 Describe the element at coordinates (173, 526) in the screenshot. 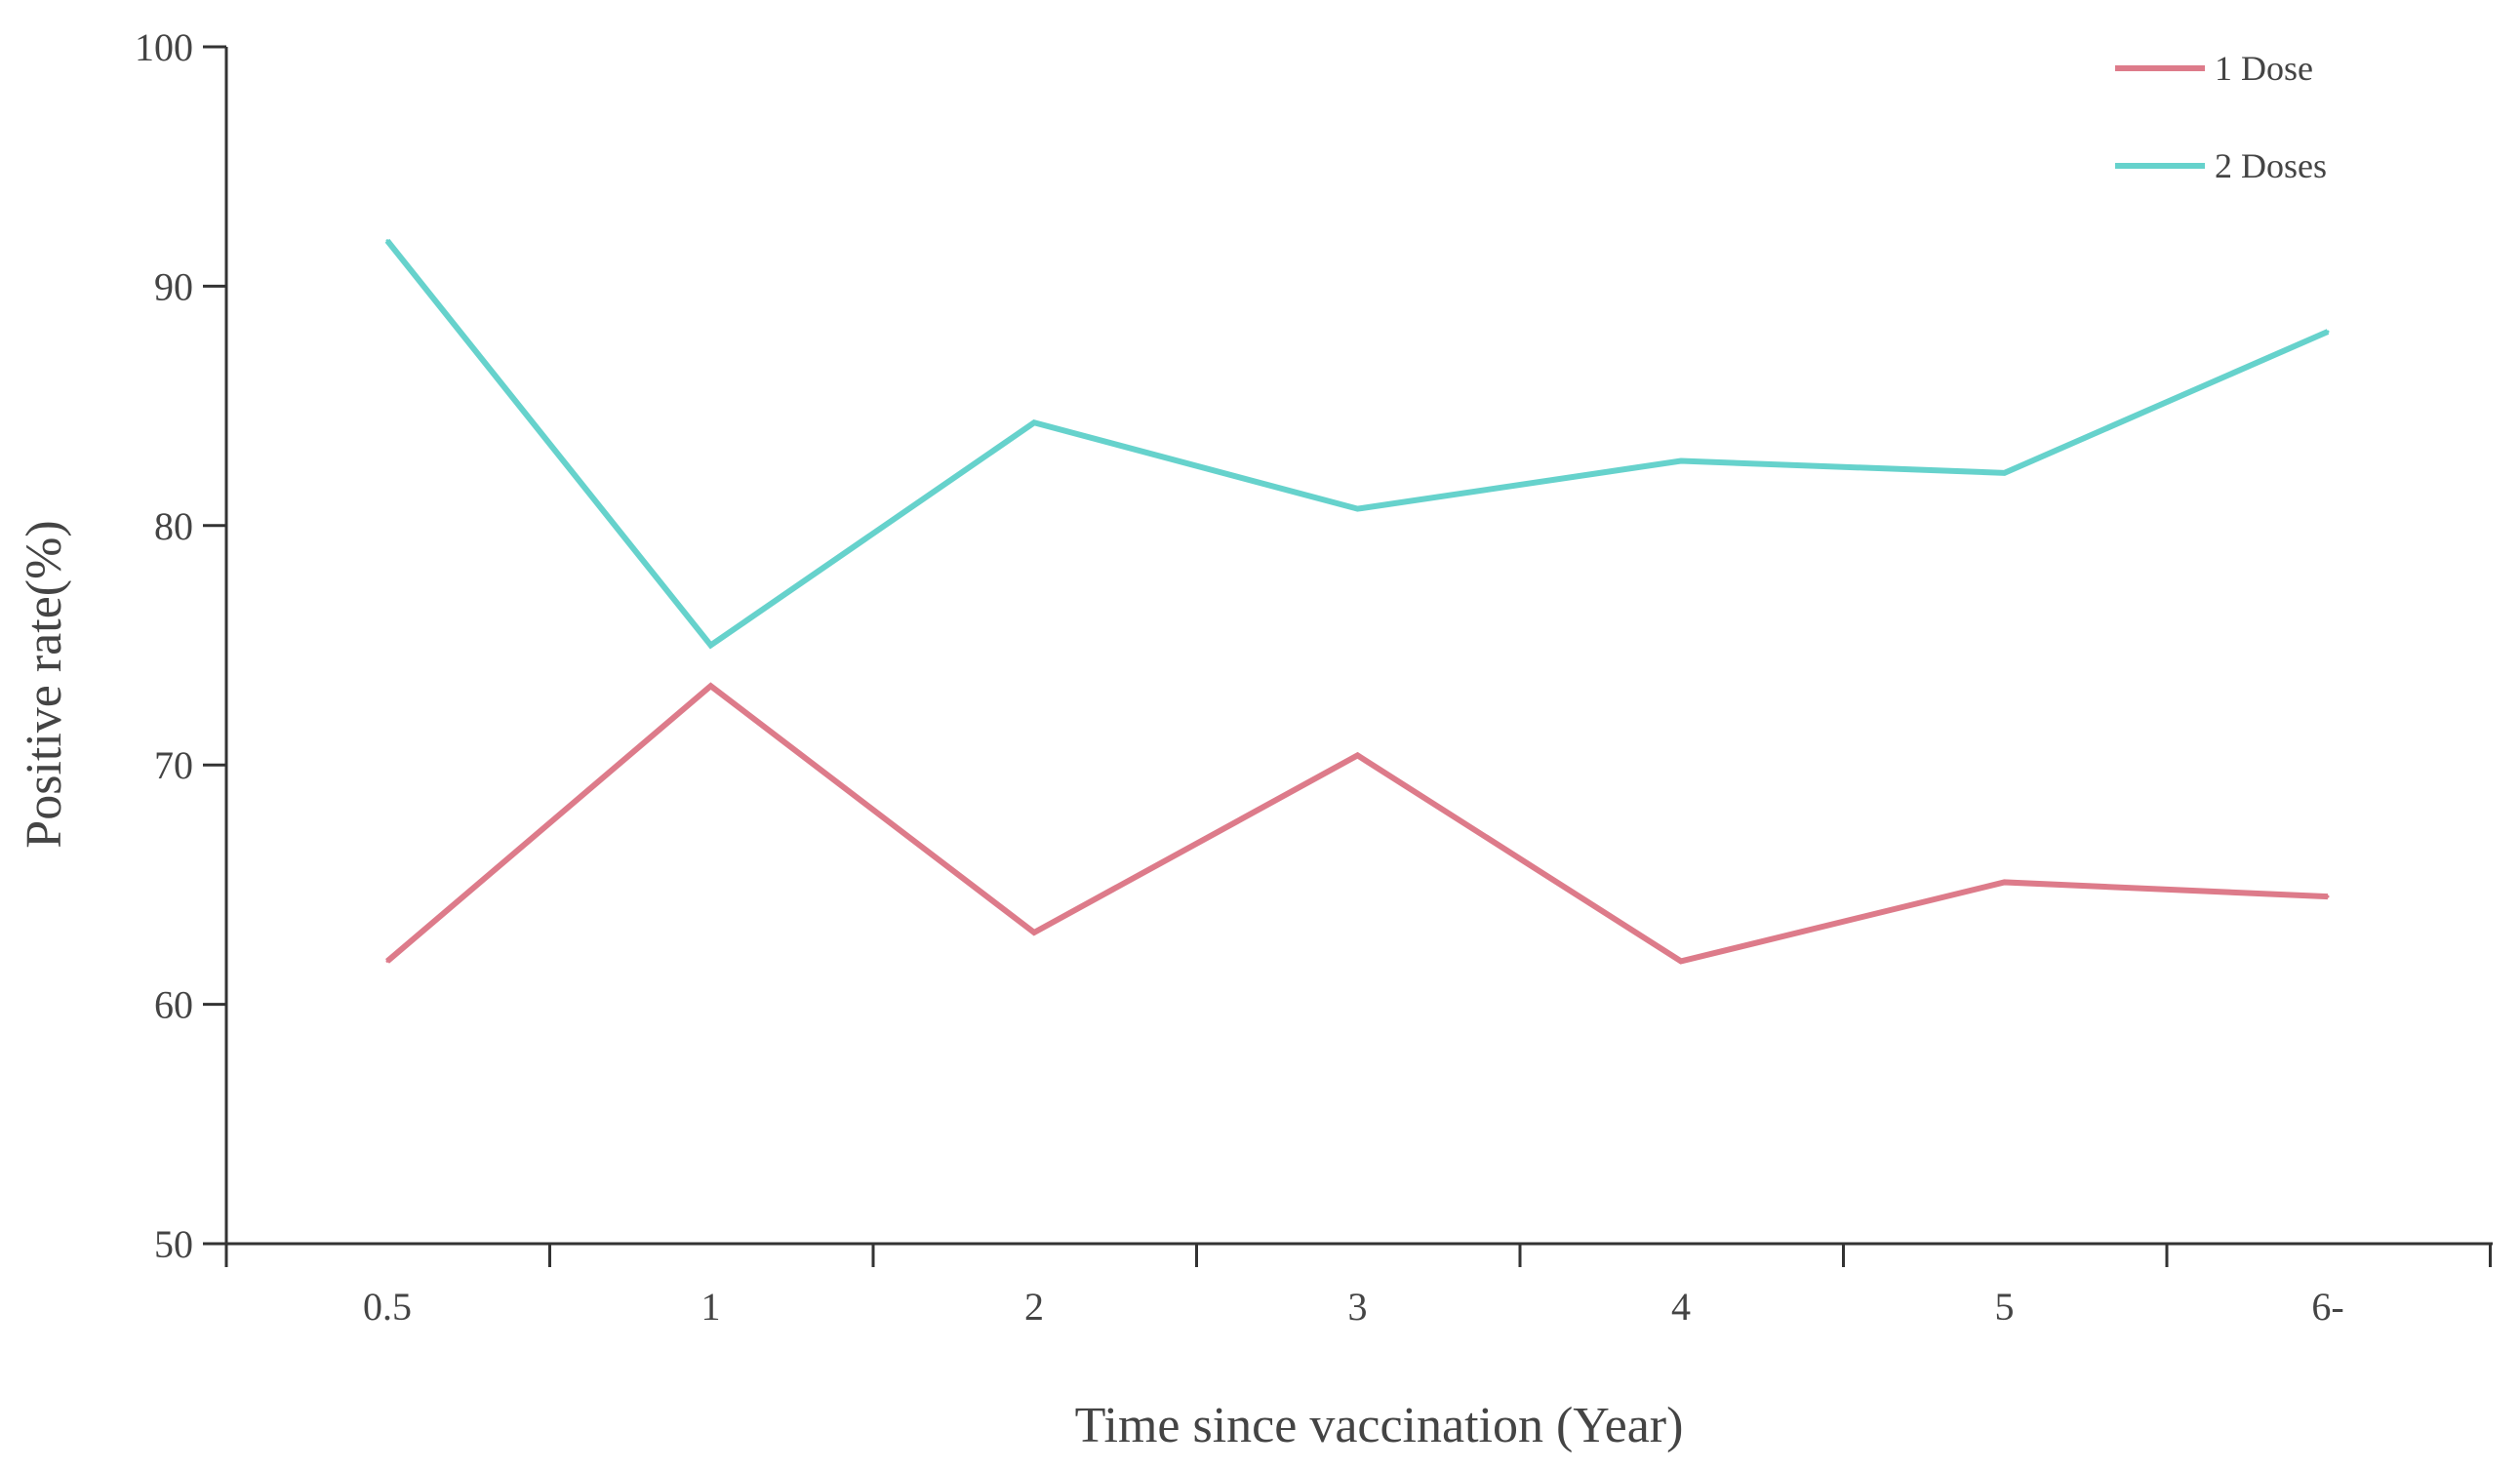

I see `y-tick-label: 80` at that location.